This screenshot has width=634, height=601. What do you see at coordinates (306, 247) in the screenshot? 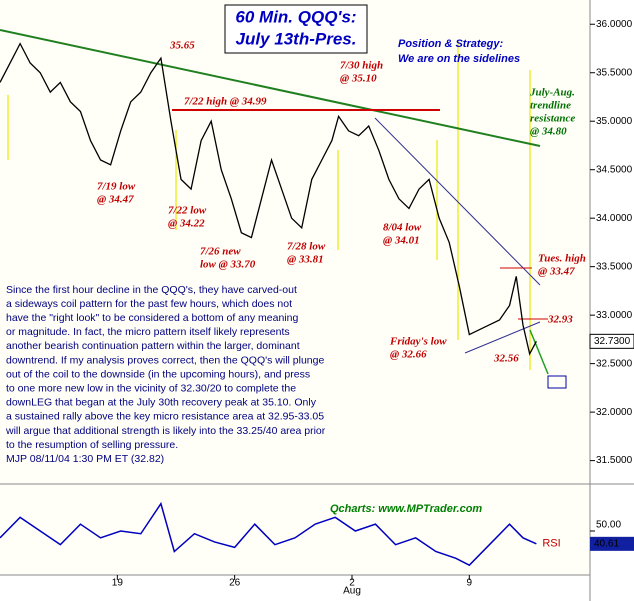
I see `annotation: 7/28 low` at bounding box center [306, 247].